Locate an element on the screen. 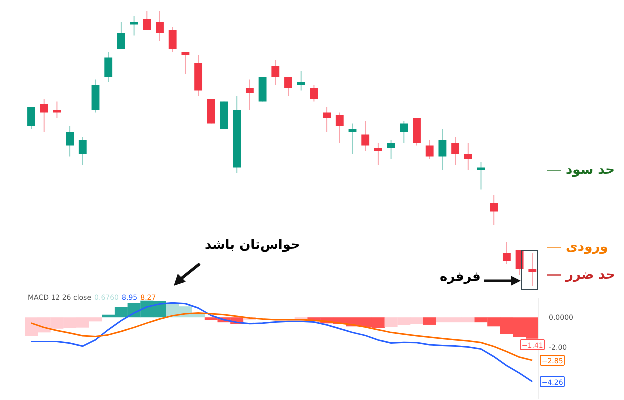 The height and width of the screenshot is (400, 624). bar is located at coordinates (429, 321).